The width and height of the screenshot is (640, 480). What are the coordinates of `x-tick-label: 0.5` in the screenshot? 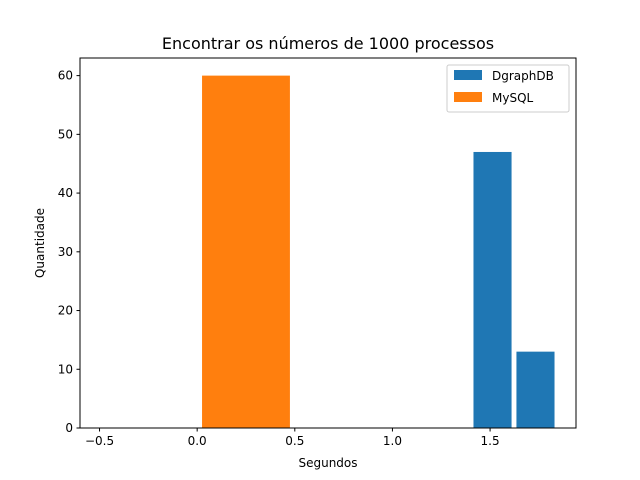 It's located at (294, 441).